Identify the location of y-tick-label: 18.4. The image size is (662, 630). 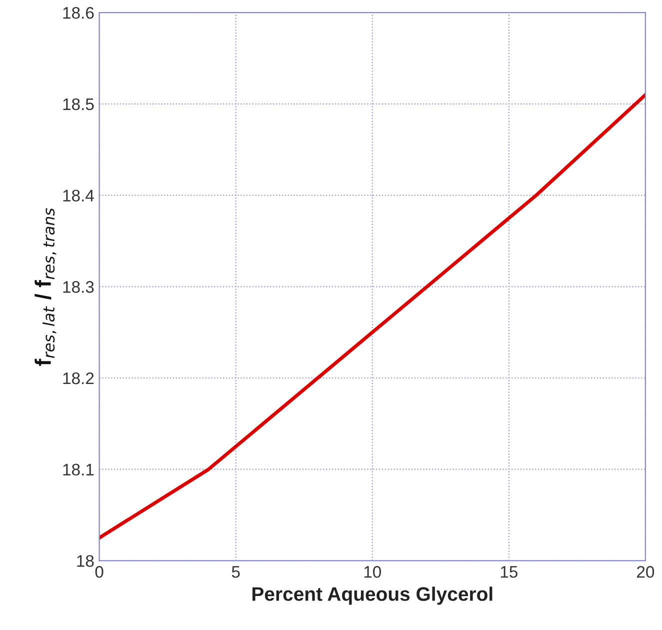
(78, 196).